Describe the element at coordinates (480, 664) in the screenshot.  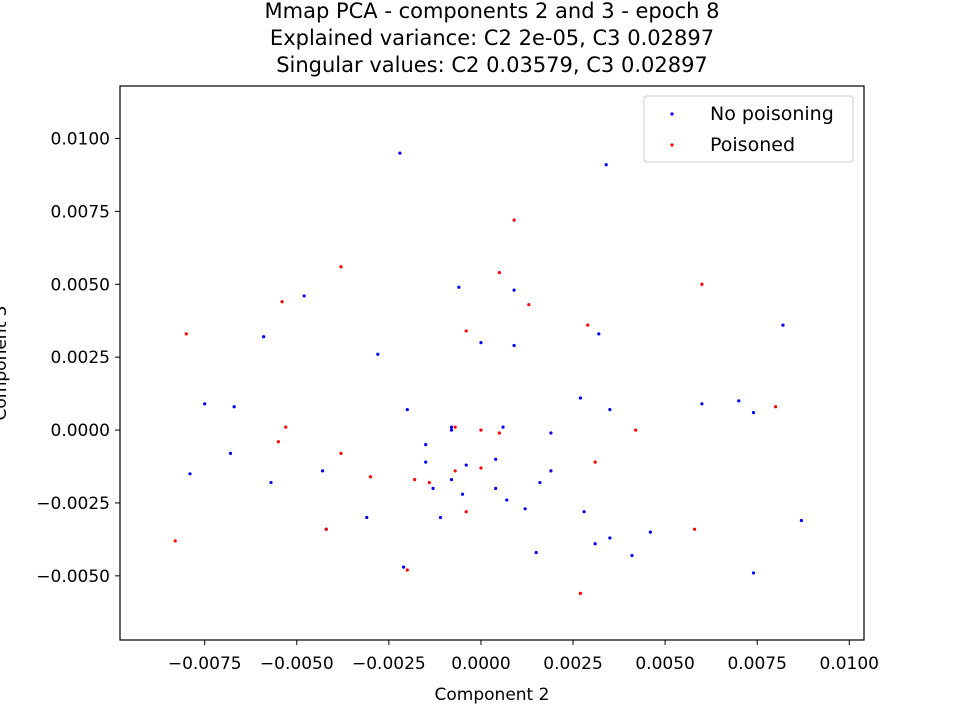
I see `x-tick-label: 0.0000` at that location.